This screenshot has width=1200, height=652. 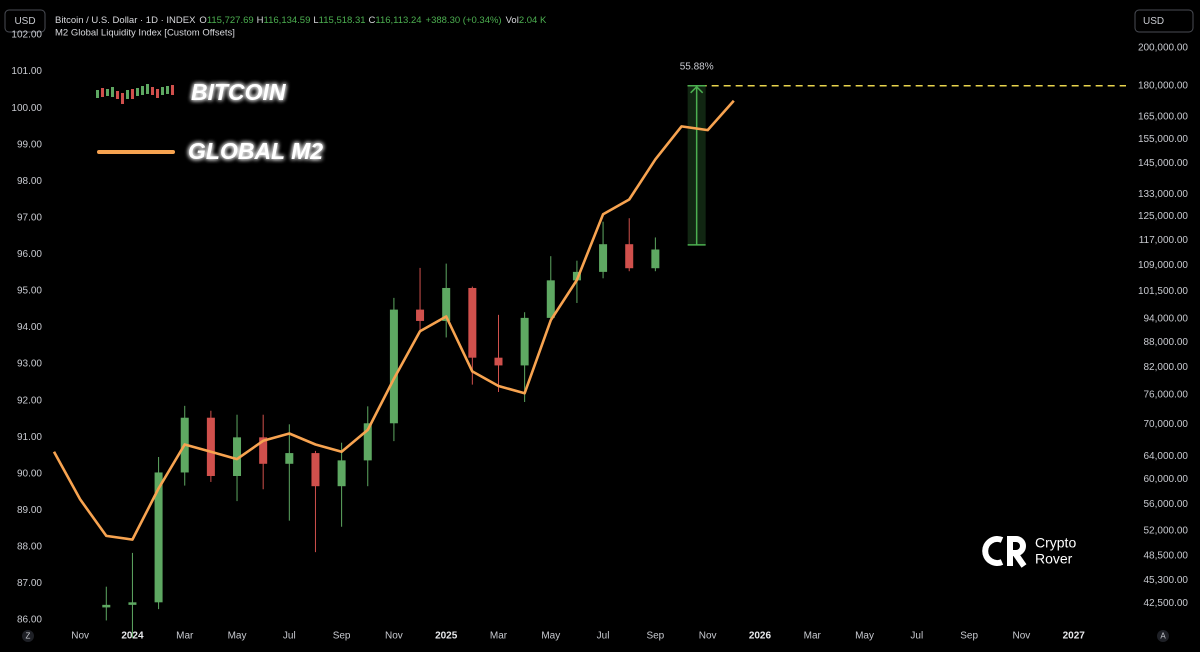 I want to click on y2-tick-label: 94,000.00, so click(x=1166, y=318).